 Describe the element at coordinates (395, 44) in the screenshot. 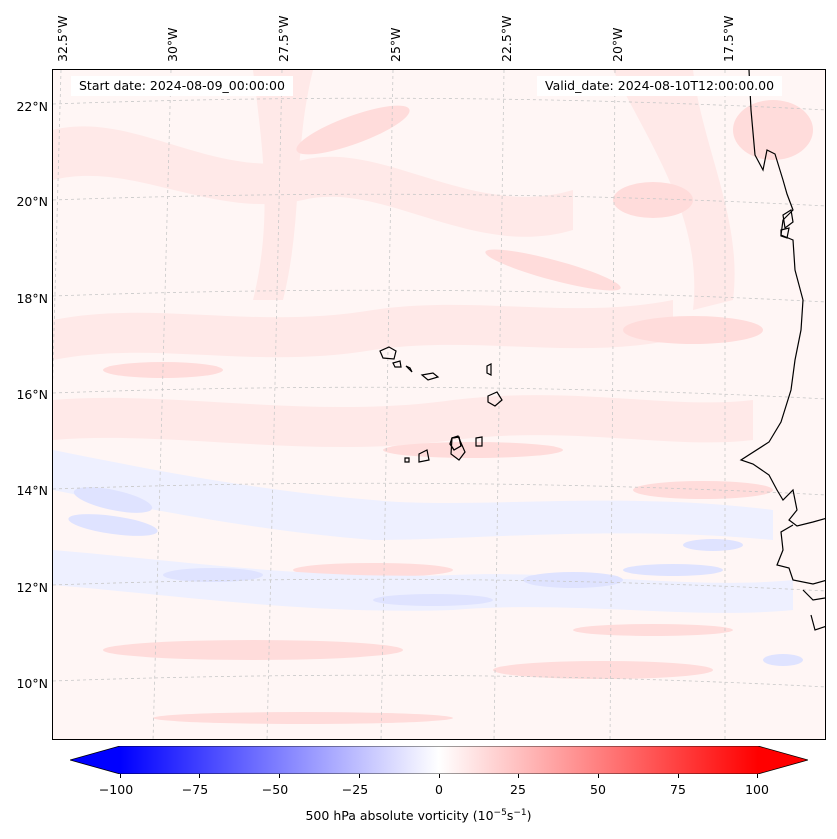

I see `longitude-label: 25°W` at that location.